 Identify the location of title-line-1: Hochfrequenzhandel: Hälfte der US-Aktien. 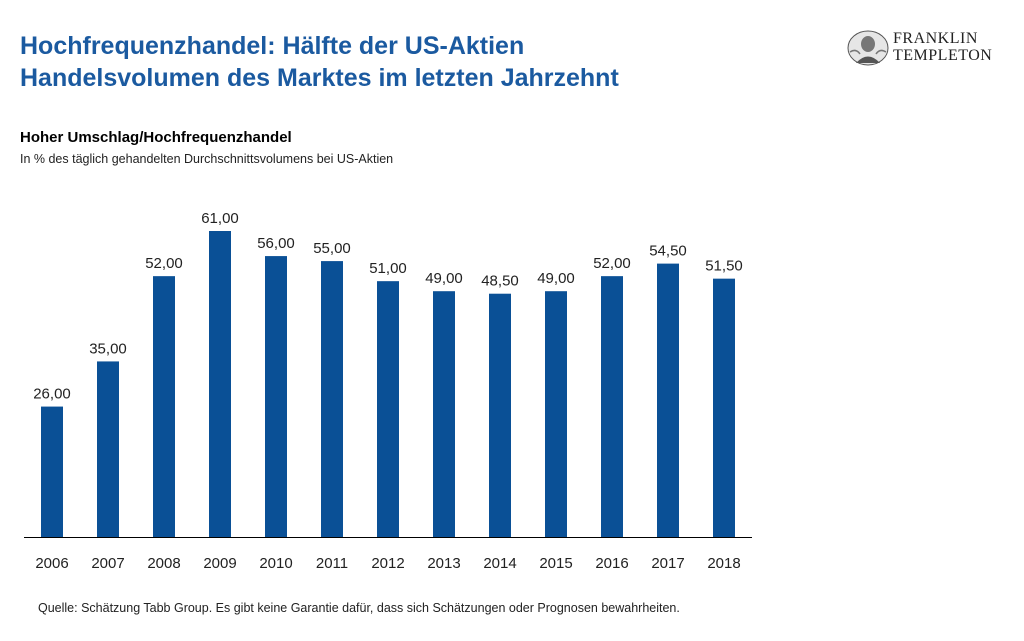
(272, 46).